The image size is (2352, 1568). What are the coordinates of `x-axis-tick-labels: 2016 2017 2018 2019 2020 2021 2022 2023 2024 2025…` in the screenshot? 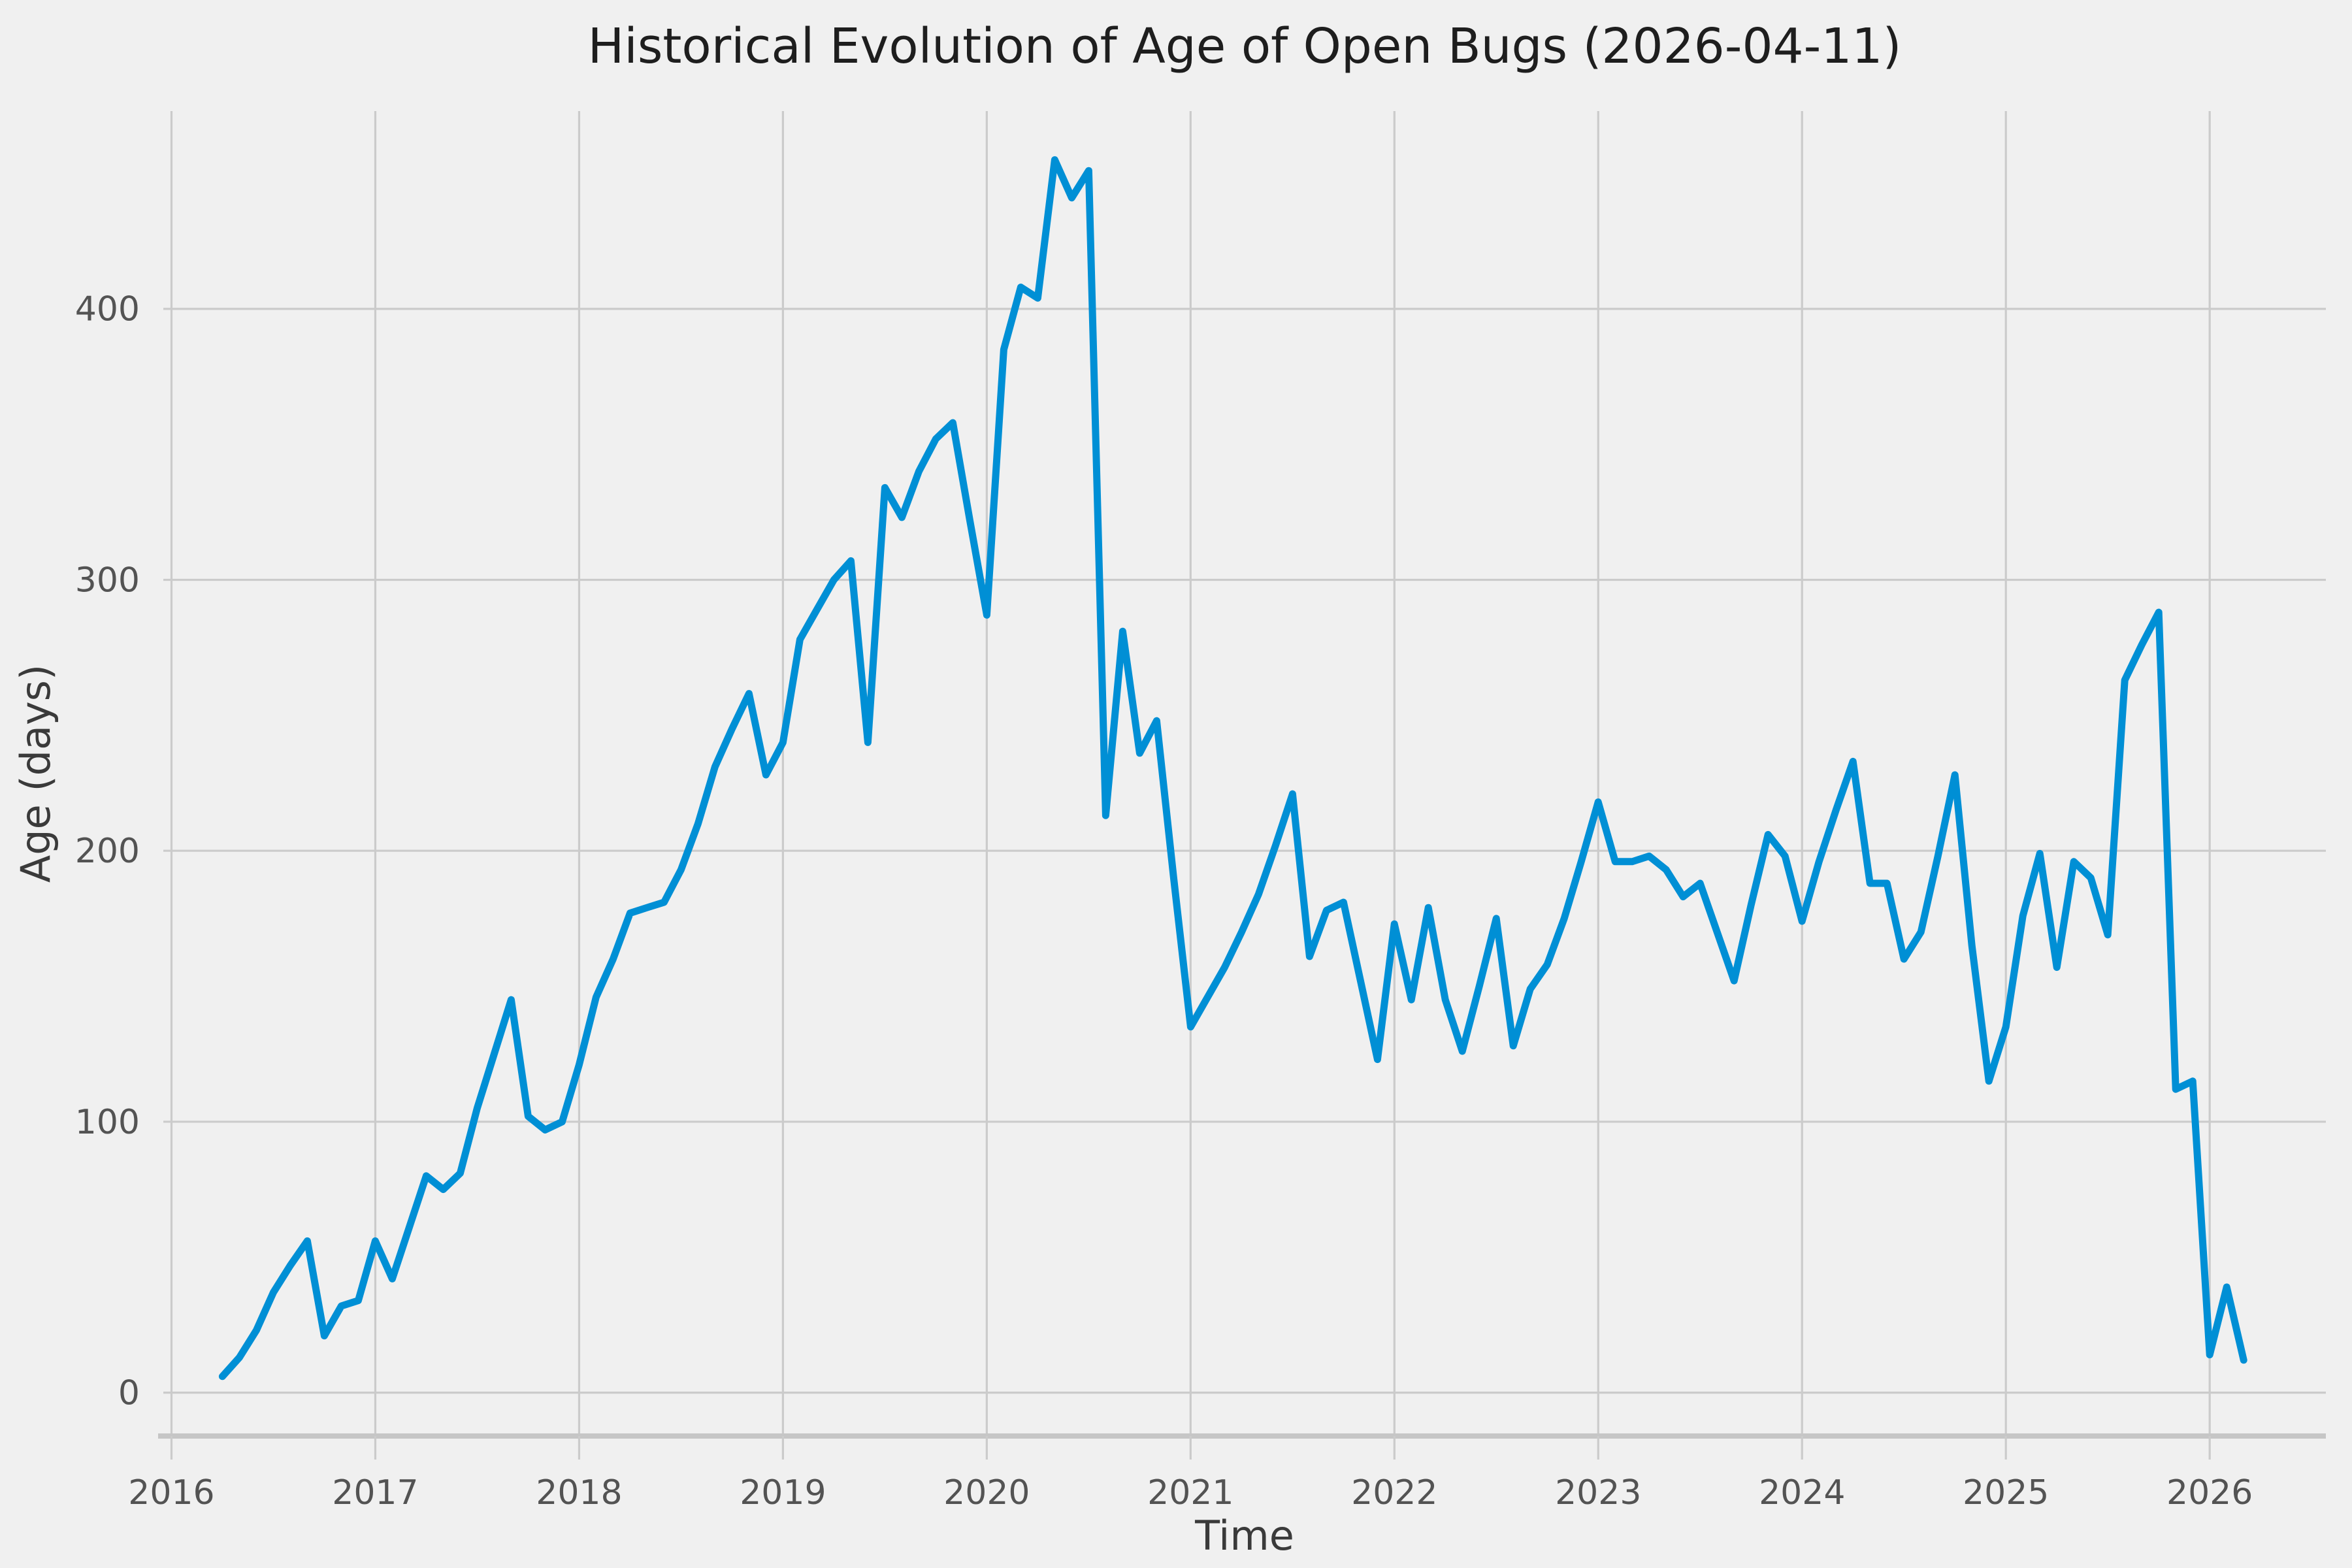 It's located at (1190, 1492).